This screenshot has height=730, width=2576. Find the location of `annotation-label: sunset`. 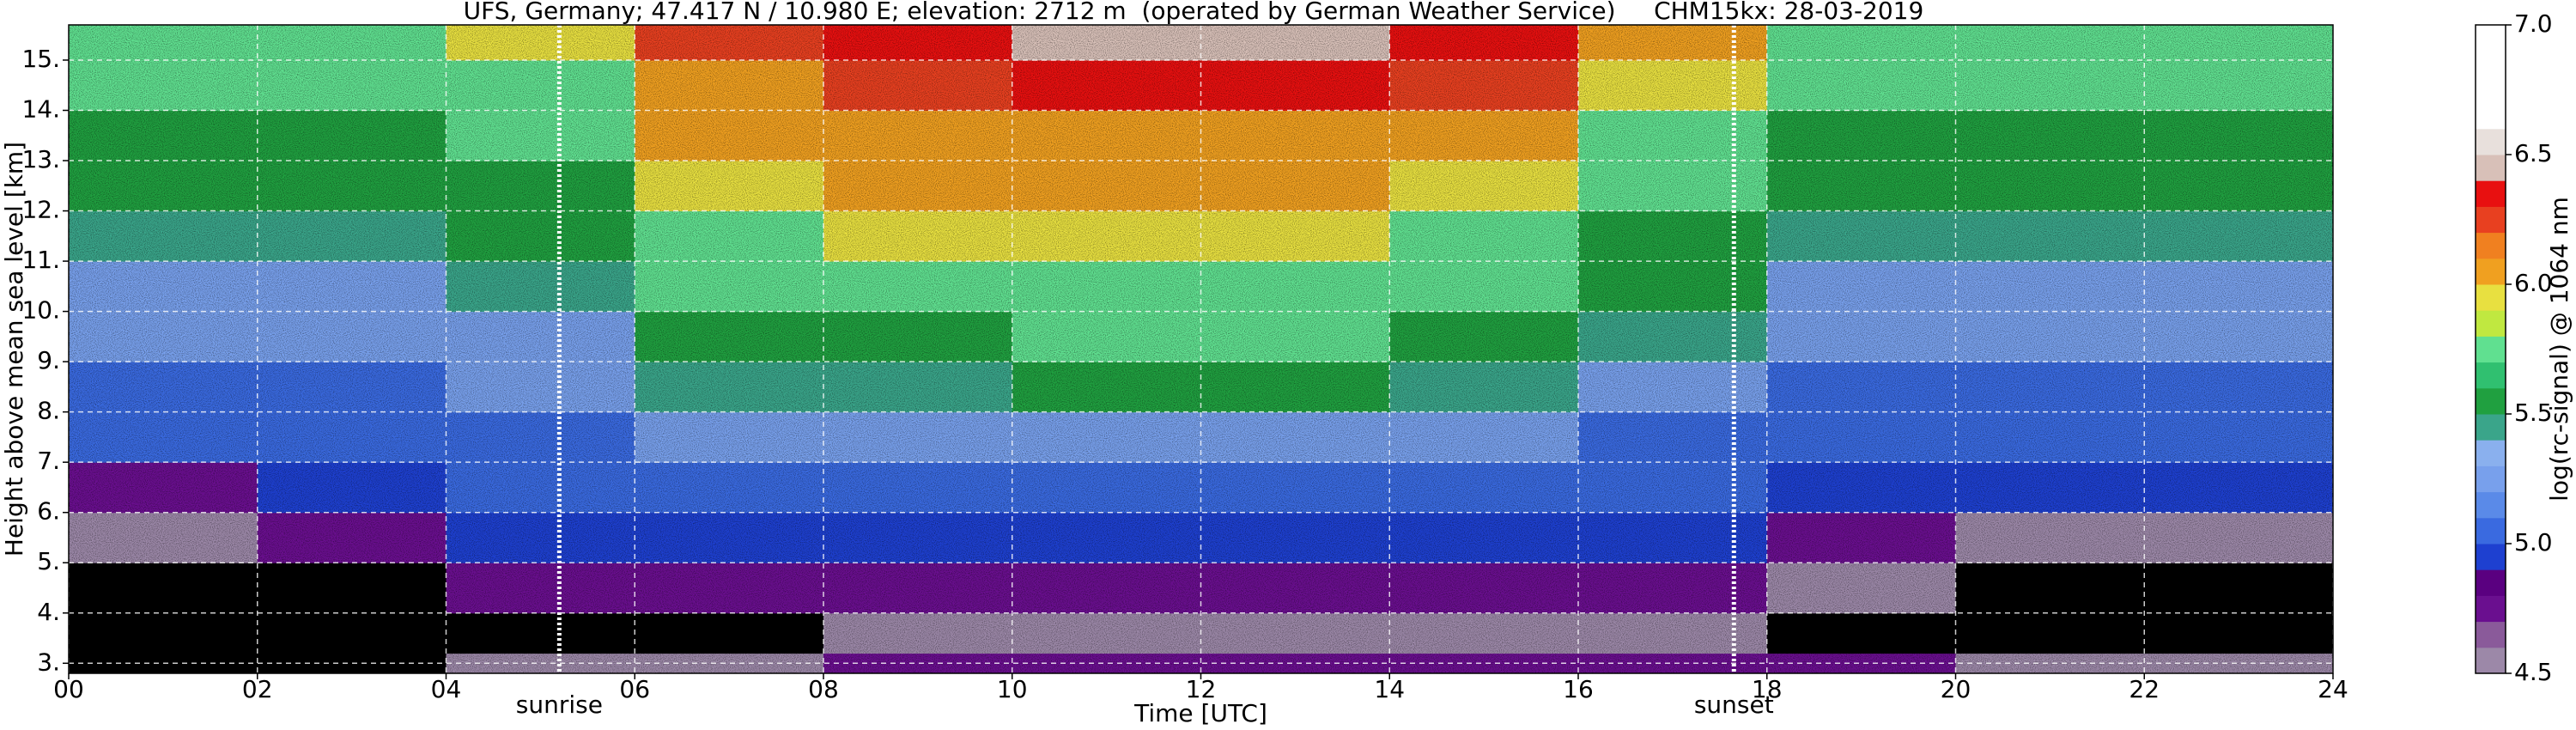

annotation-label: sunset is located at coordinates (1734, 704).